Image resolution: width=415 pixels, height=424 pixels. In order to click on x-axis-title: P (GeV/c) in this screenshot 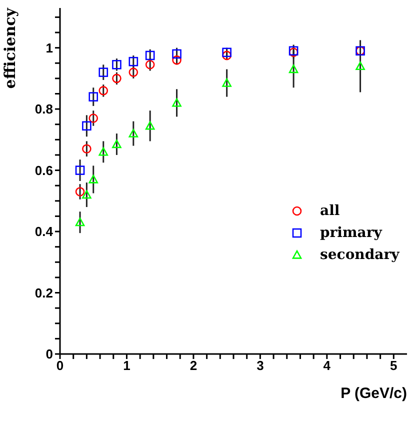, I will do `click(373, 393)`.